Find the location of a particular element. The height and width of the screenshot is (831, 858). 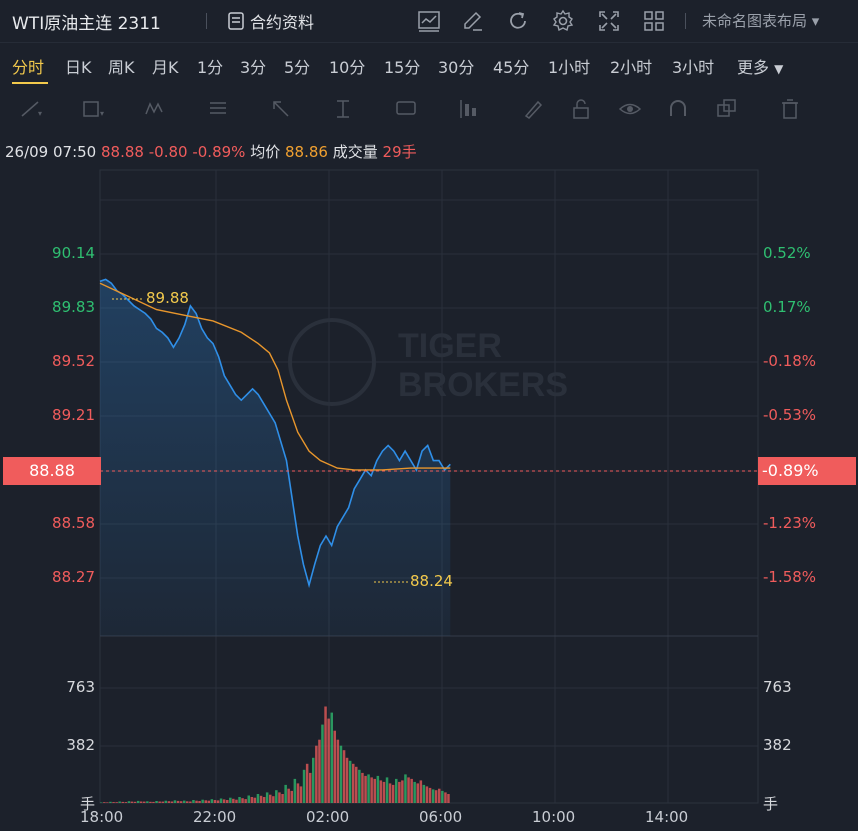

wave-tool-icon is located at coordinates (156, 109).